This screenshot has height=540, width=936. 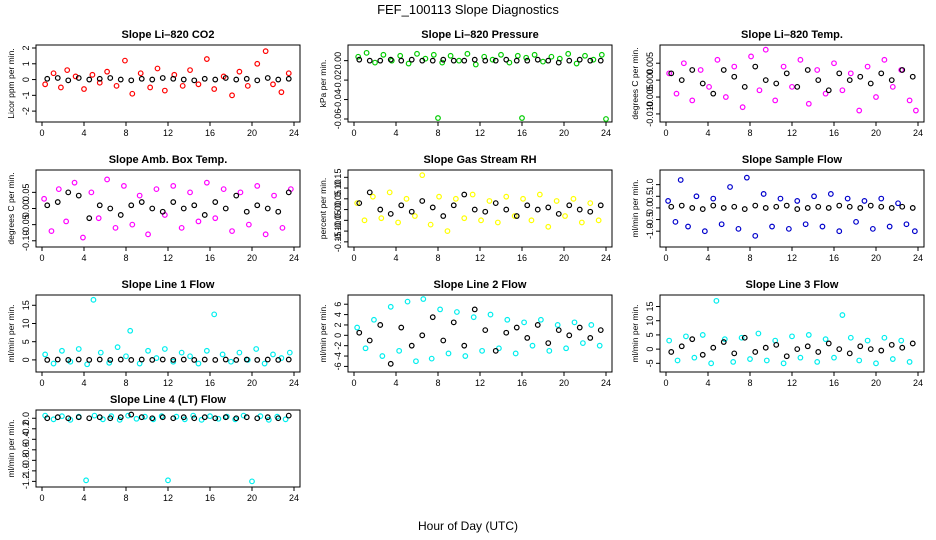 What do you see at coordinates (791, 206) in the screenshot?
I see `slope-series` at bounding box center [791, 206].